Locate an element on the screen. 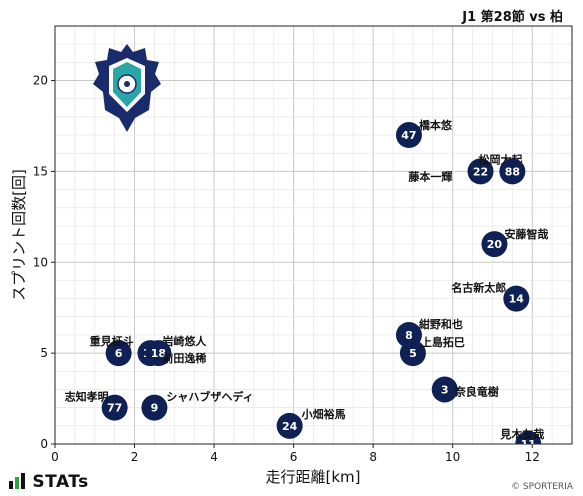 Image resolution: width=583 pixels, height=496 pixels. point-name-label: 奈良竜樹 is located at coordinates (476, 391).